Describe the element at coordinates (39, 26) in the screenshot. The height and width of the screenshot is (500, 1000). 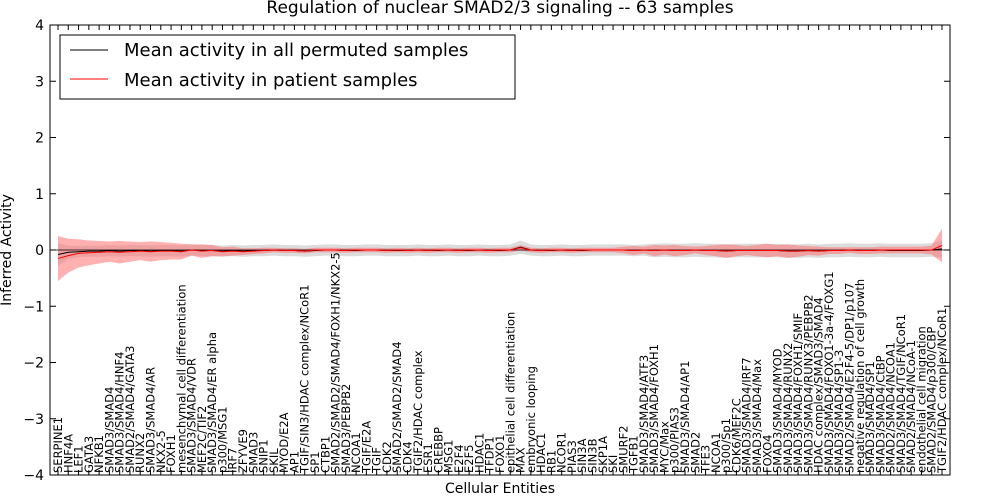
I see `y-tick-label: 4` at that location.